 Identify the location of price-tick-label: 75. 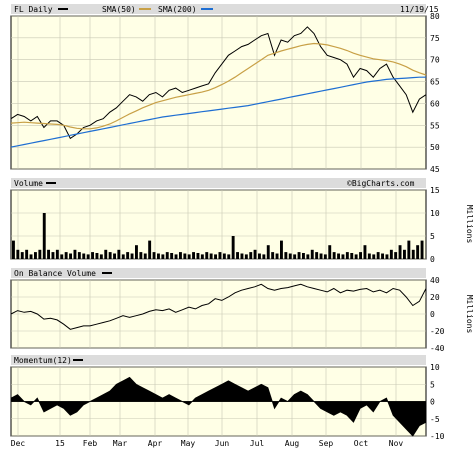
(435, 38).